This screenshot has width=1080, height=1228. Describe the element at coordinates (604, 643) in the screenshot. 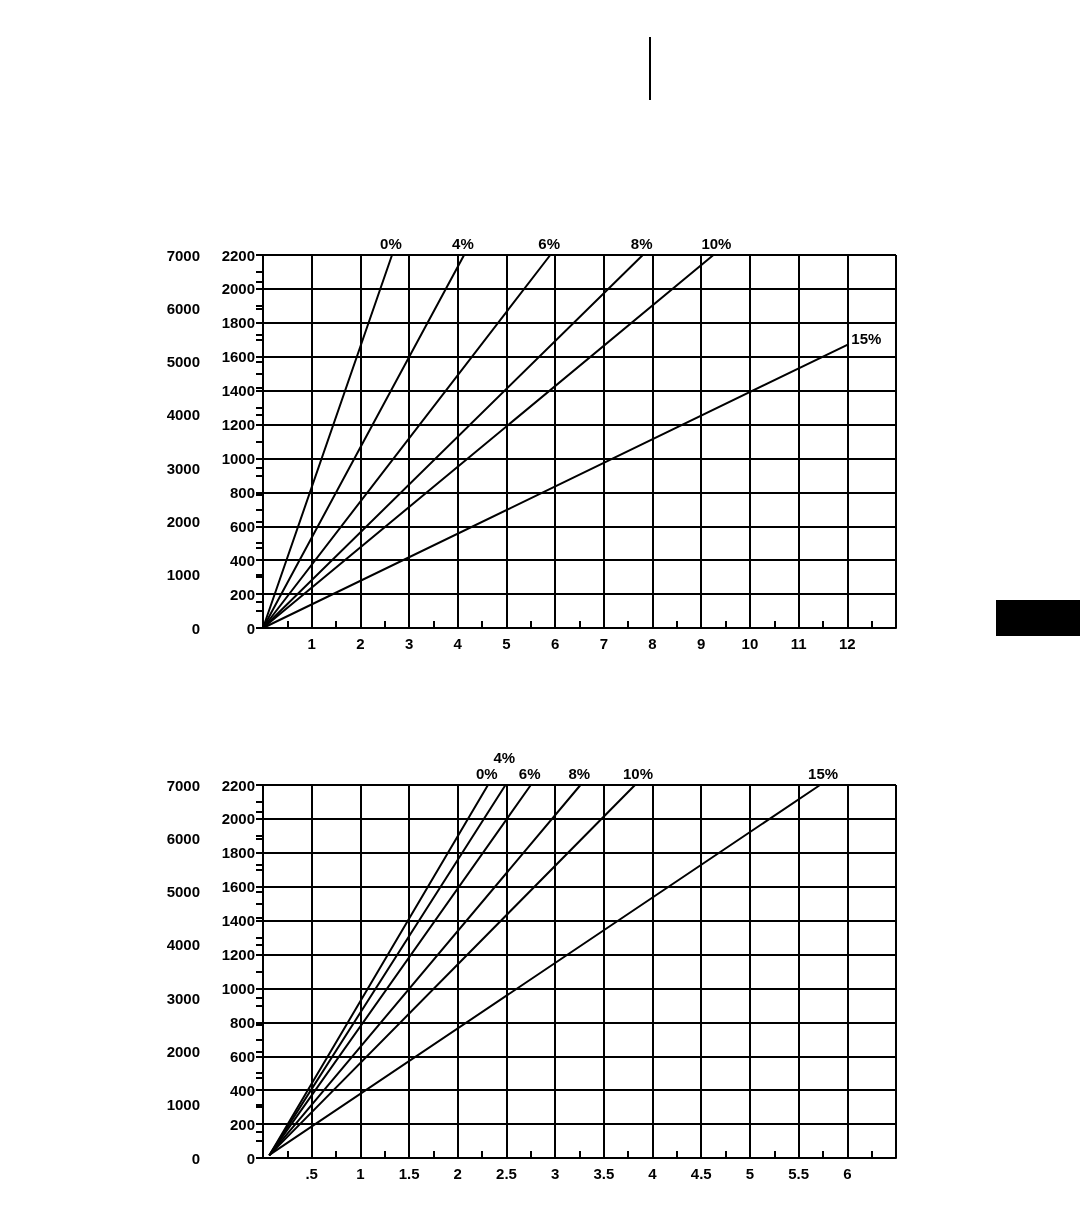

I see `x-tick-label: 7` at that location.